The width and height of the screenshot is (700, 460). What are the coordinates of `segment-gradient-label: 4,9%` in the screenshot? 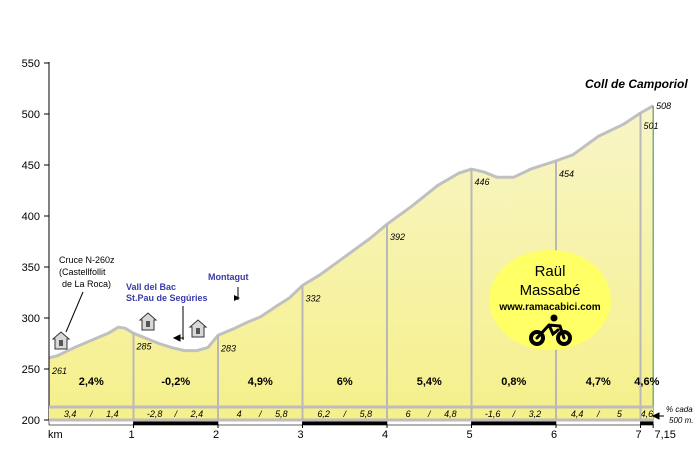 It's located at (260, 382).